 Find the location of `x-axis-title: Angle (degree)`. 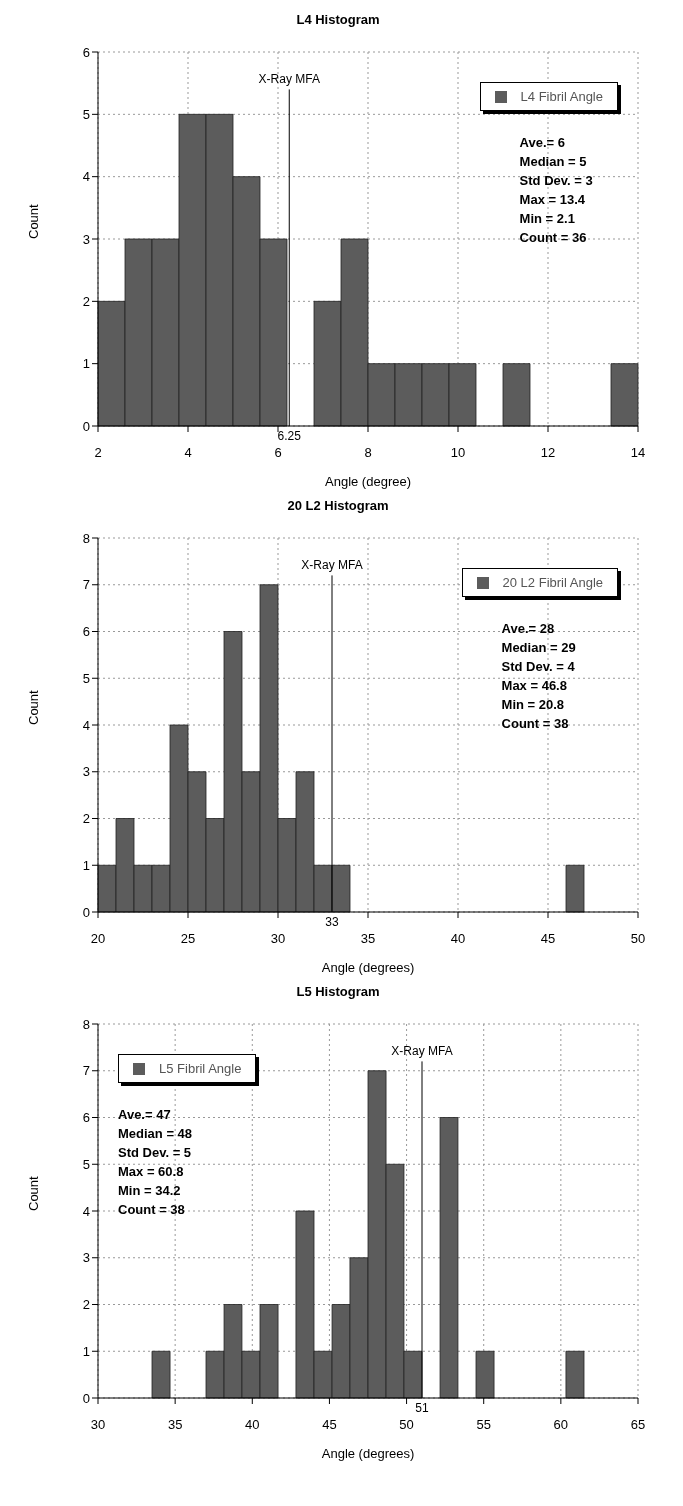

x-axis-title: Angle (degree) is located at coordinates (368, 481).